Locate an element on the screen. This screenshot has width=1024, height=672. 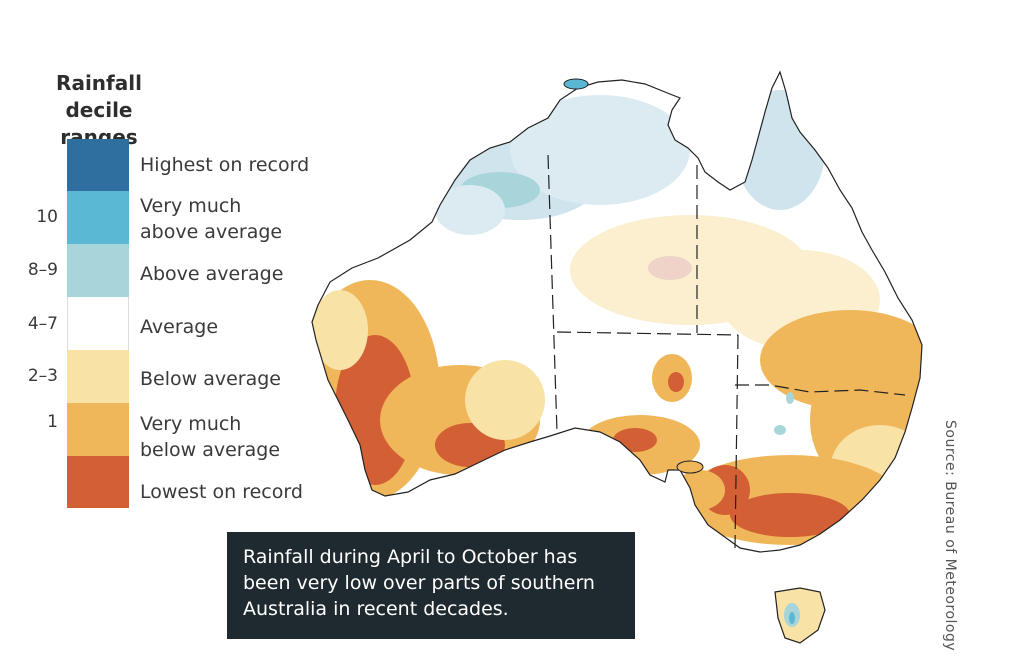
legend-swatch-below is located at coordinates (98, 376).